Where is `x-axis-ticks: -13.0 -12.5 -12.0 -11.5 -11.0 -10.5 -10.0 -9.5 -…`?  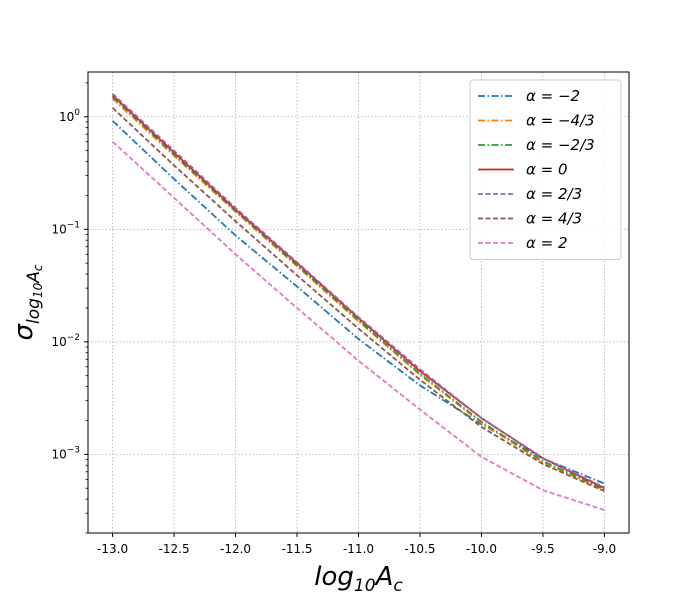 x-axis-ticks: -13.0 -12.5 -12.0 -11.5 -11.0 -10.5 -10.0 -9.5 -… is located at coordinates (356, 544).